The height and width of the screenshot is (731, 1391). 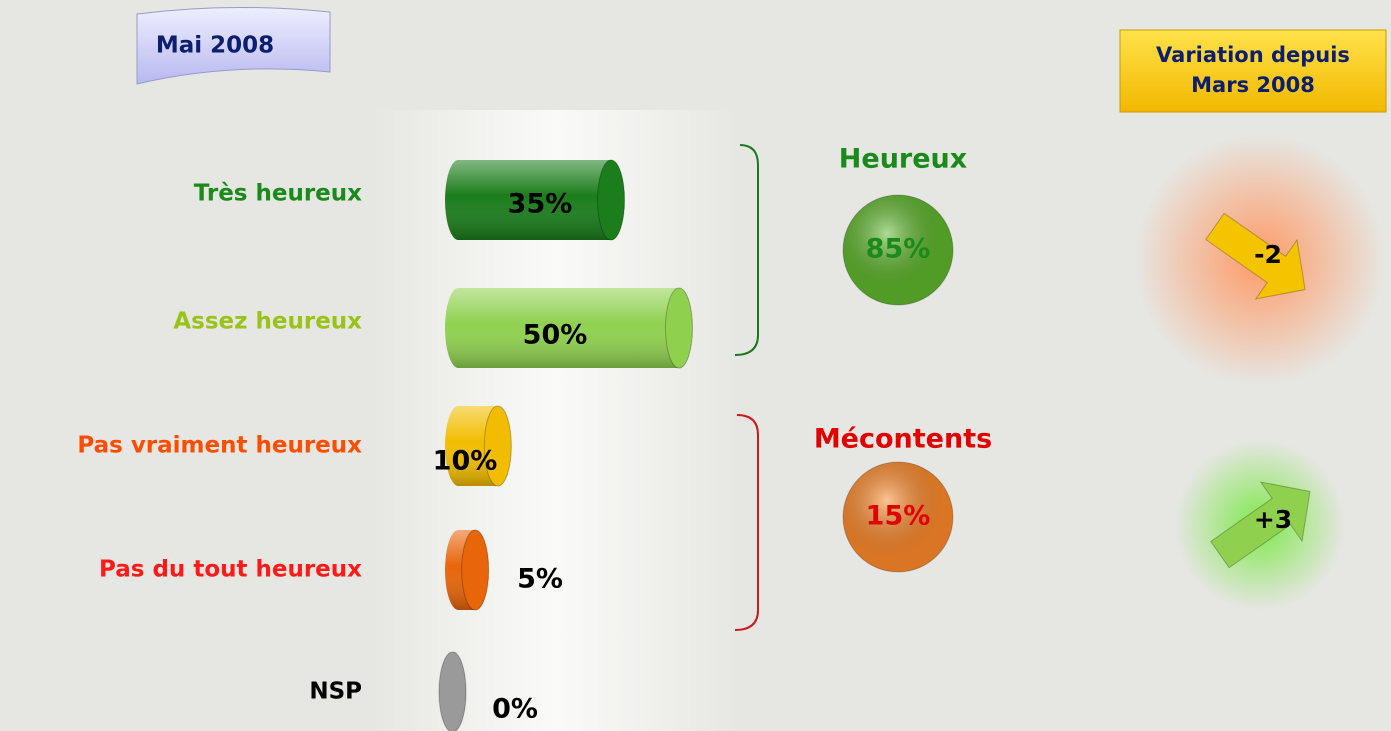 I want to click on value-label: 0%, so click(x=515, y=709).